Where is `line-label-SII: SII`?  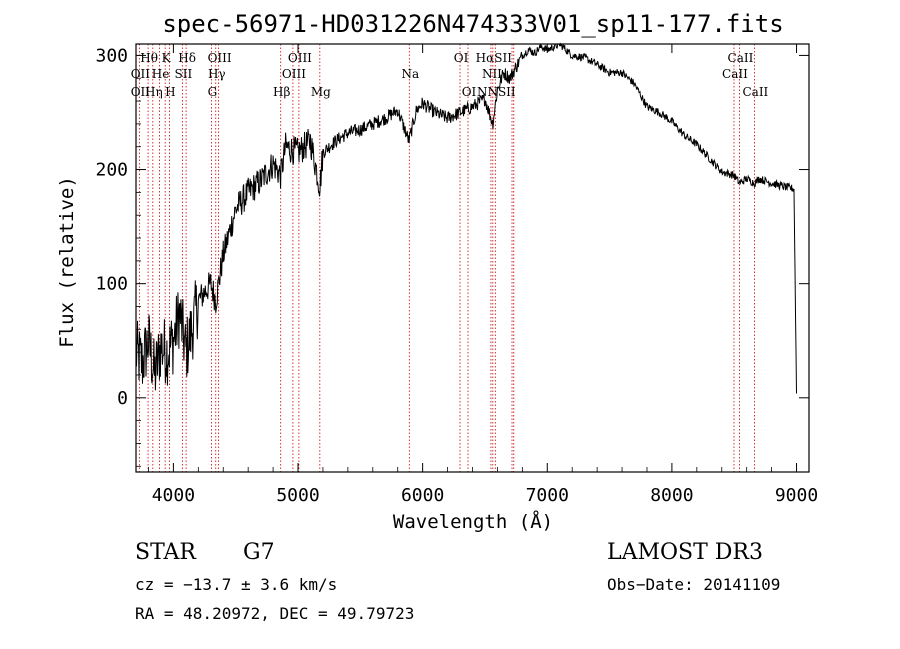
line-label-SII: SII is located at coordinates (184, 74).